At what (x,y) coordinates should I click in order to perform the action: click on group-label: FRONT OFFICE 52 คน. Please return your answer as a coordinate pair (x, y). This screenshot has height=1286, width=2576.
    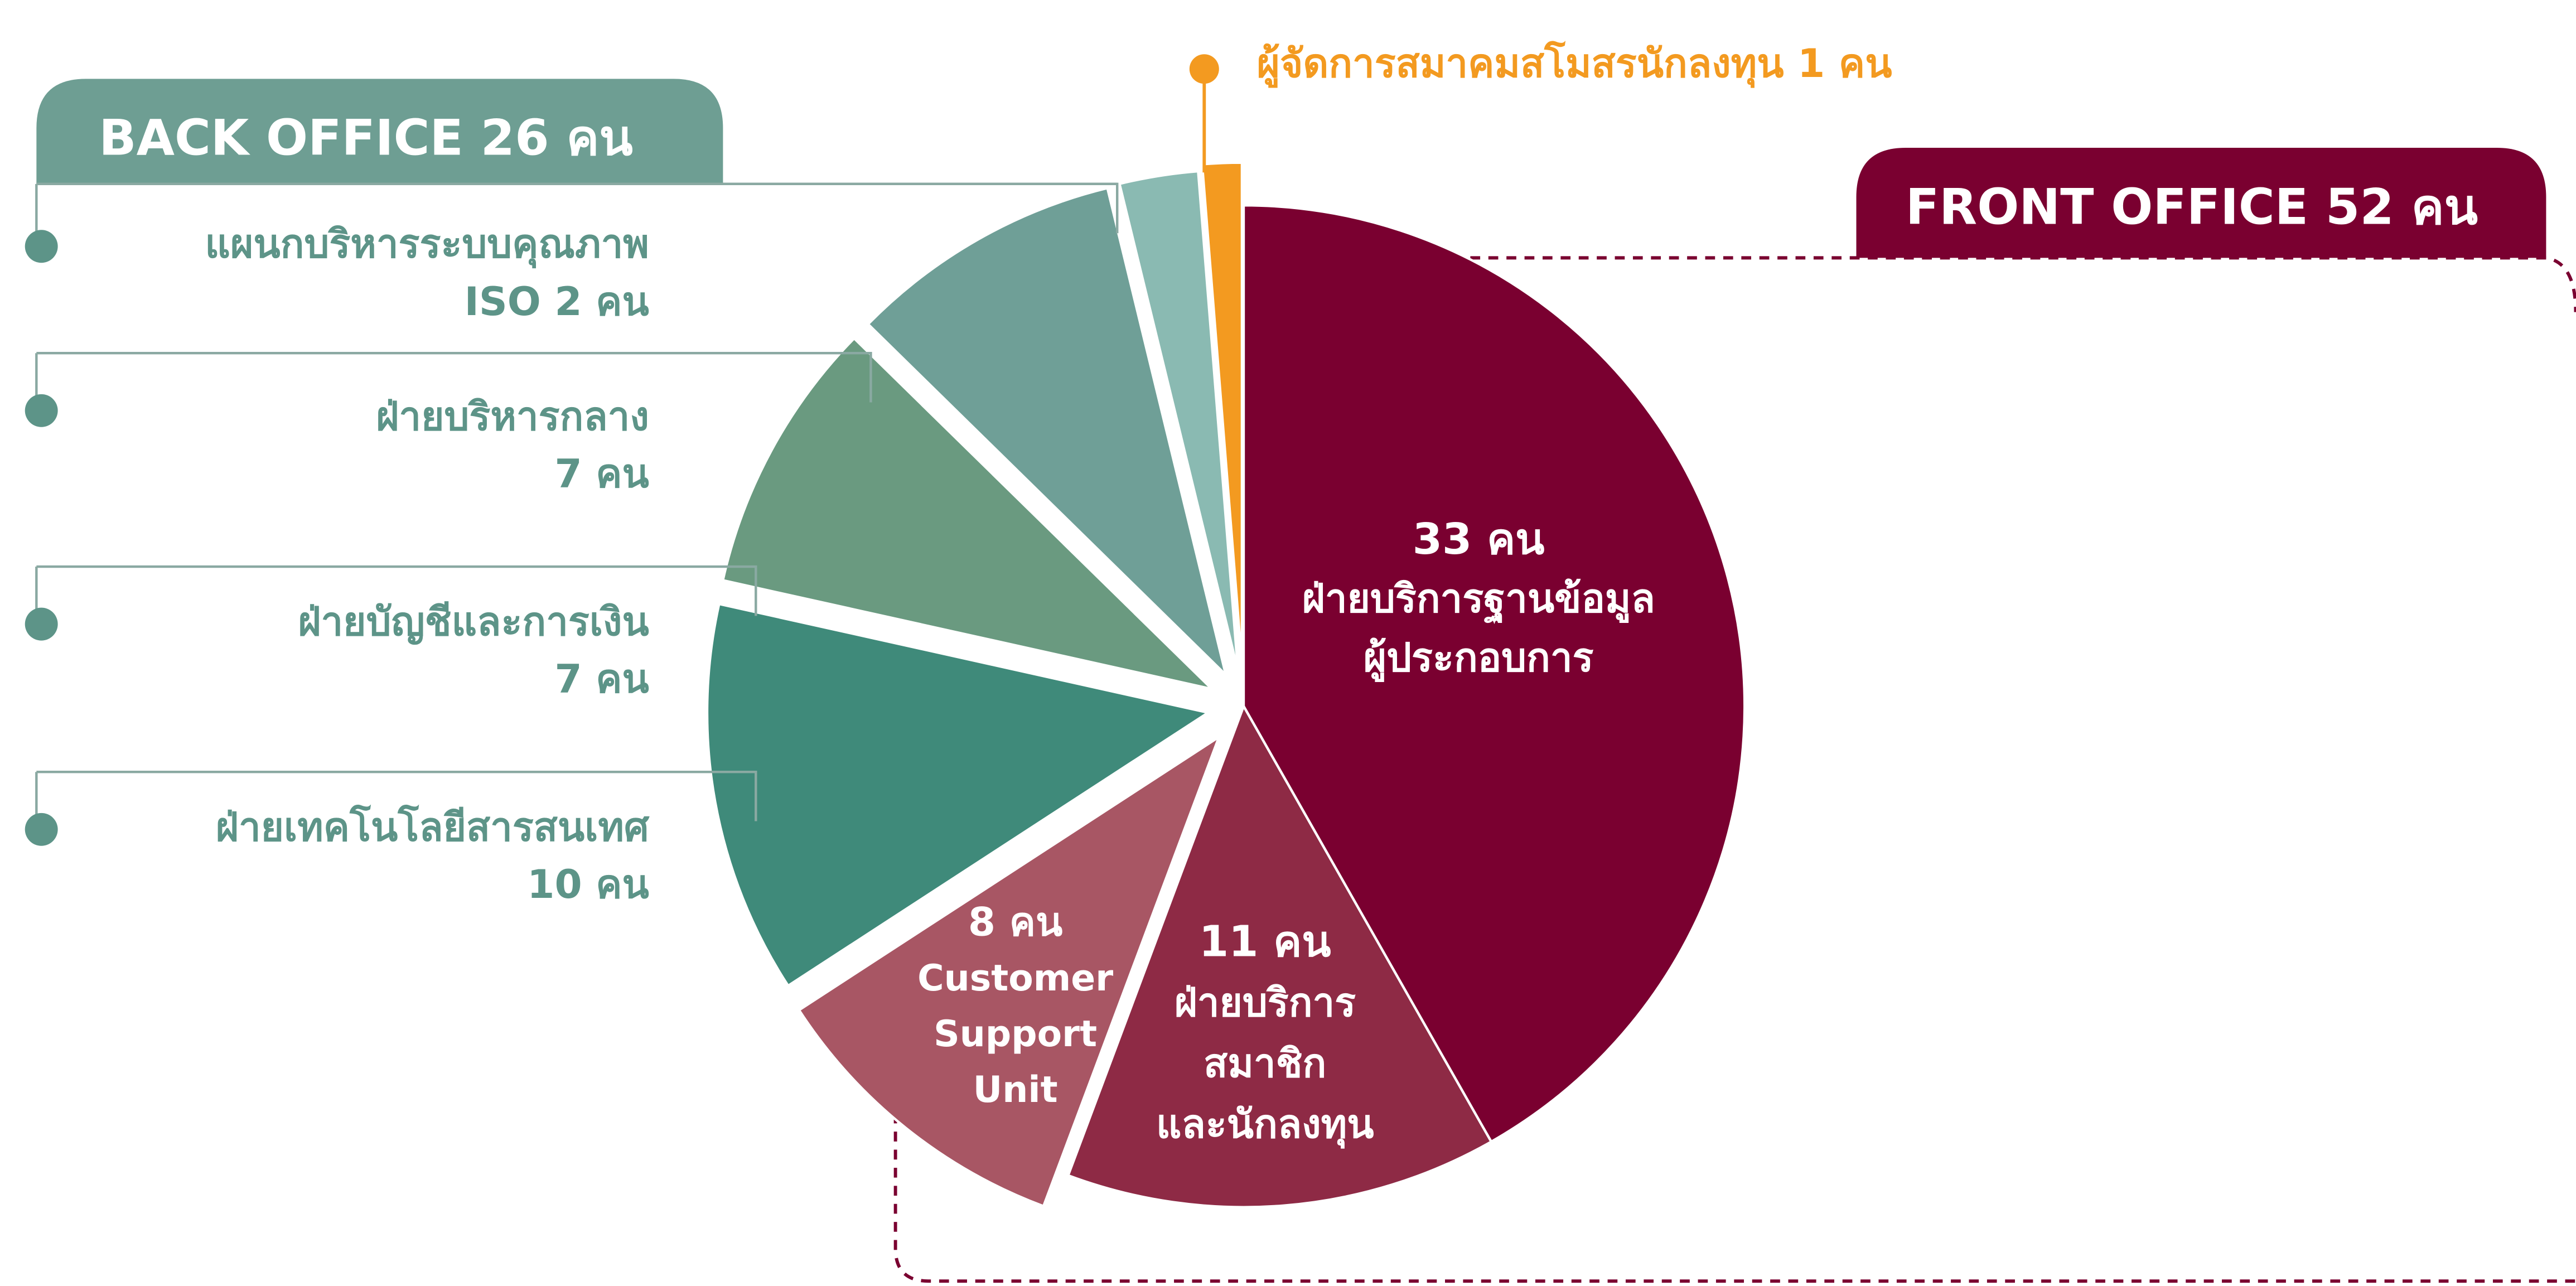
    Looking at the image, I should click on (2192, 206).